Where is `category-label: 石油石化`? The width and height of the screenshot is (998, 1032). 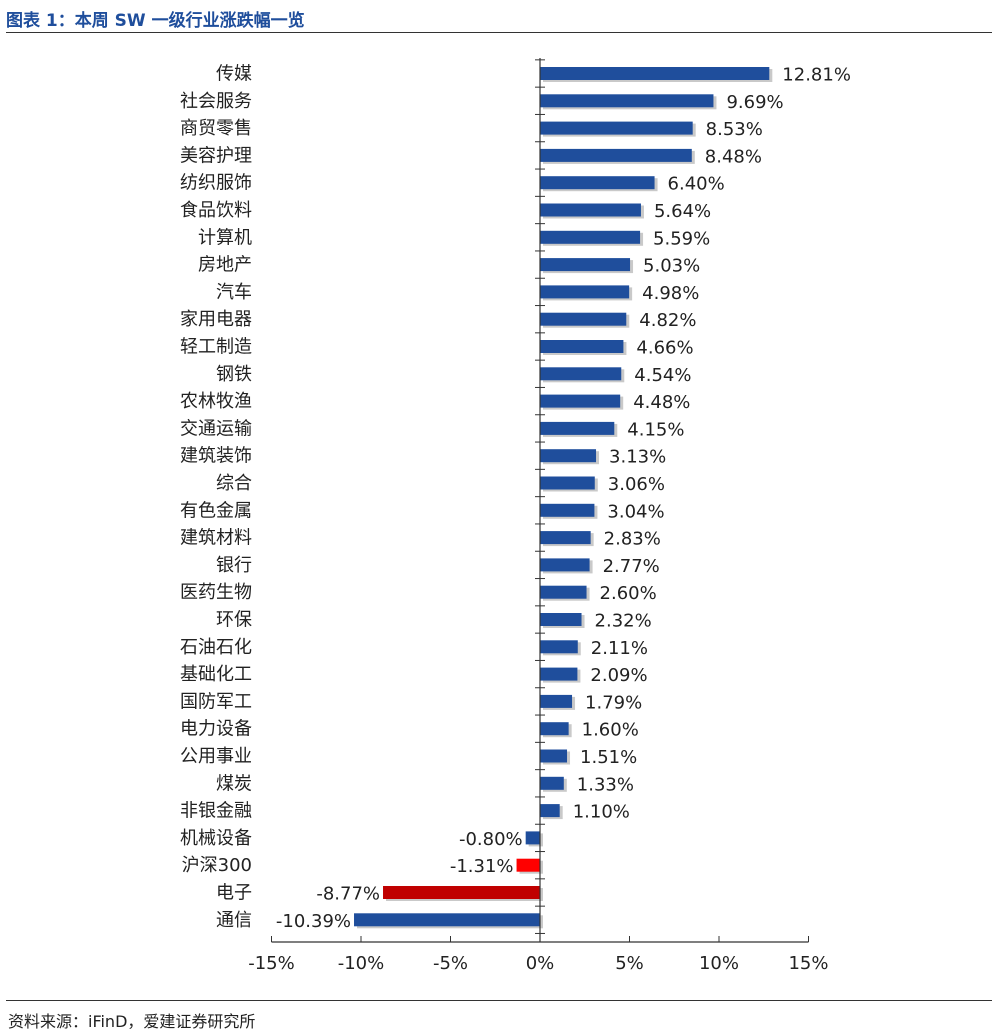 category-label: 石油石化 is located at coordinates (216, 647).